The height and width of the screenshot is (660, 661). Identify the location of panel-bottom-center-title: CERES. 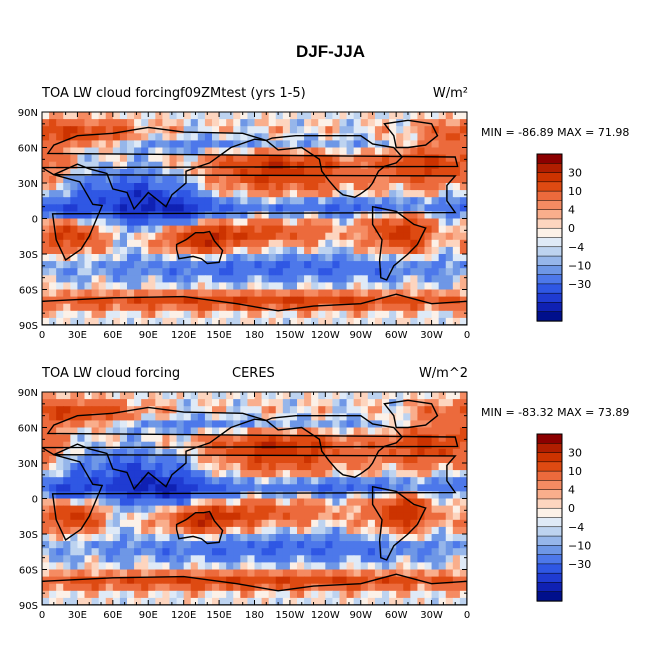
(253, 373).